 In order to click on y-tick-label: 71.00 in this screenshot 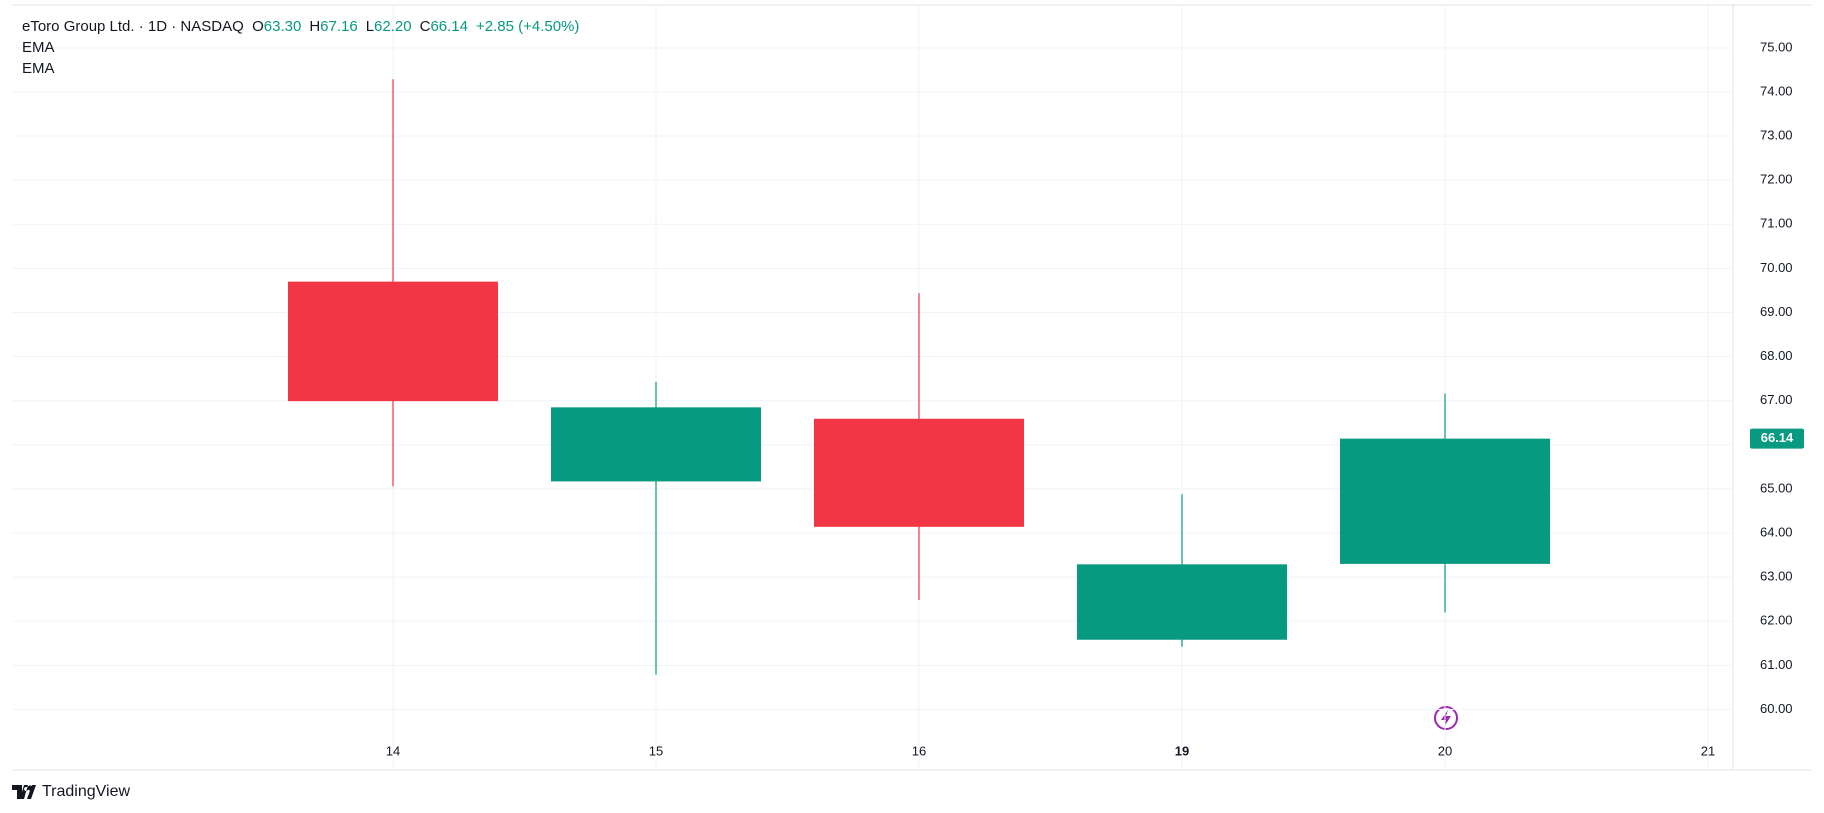, I will do `click(1776, 223)`.